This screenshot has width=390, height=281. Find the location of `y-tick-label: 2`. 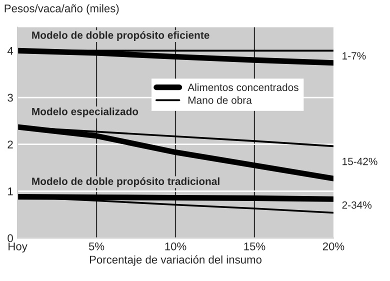

y-tick-label: 2 is located at coordinates (10, 144).